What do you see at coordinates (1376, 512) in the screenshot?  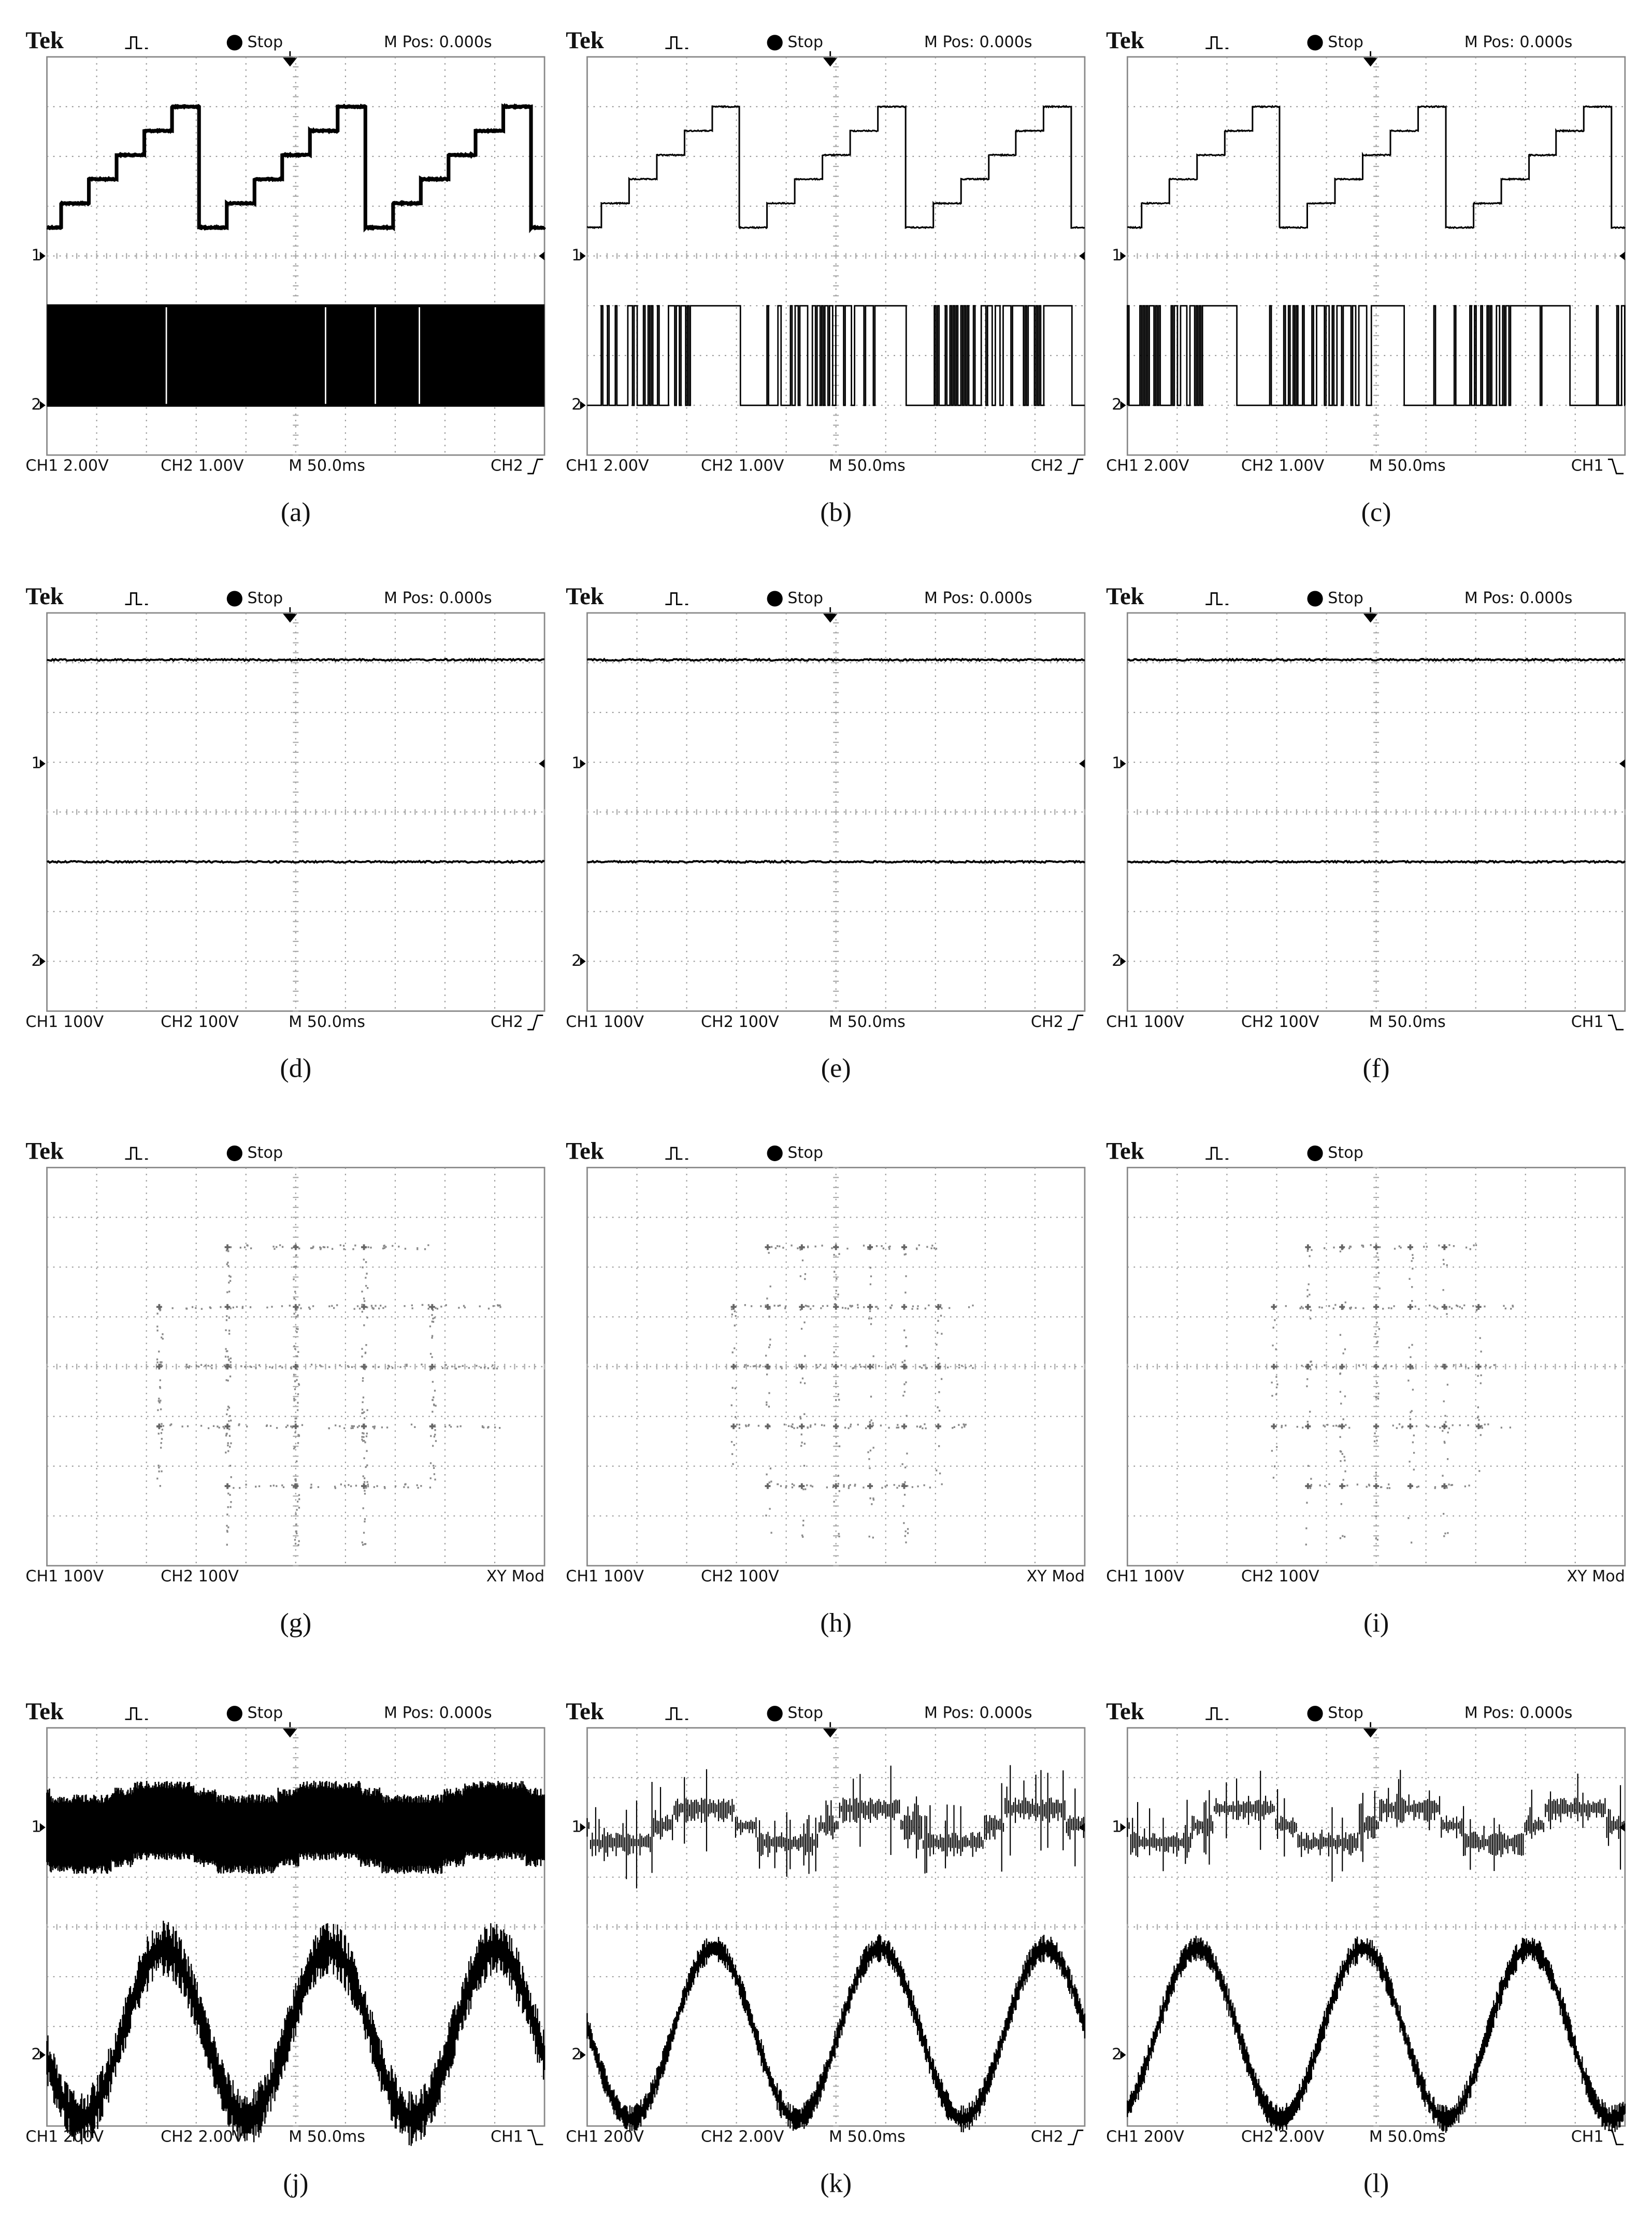 I see `caption: (c)` at bounding box center [1376, 512].